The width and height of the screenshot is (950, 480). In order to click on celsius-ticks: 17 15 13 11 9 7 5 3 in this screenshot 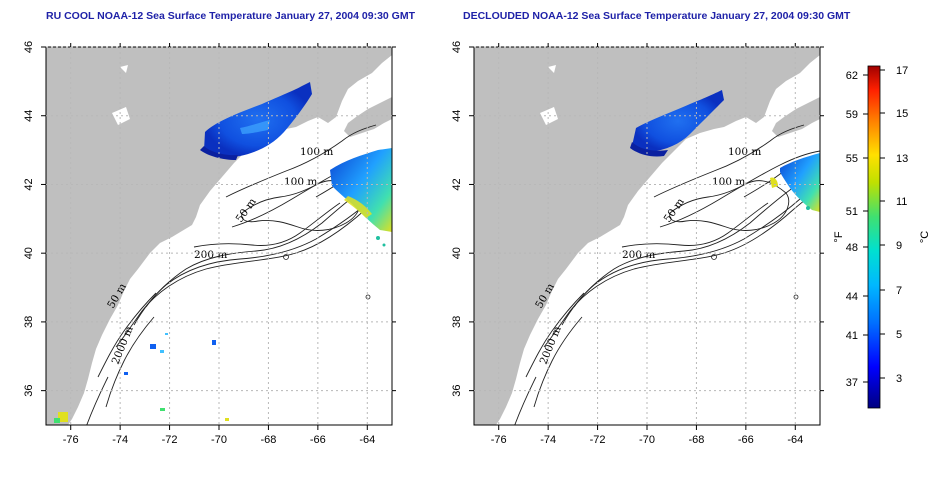, I will do `click(894, 225)`.